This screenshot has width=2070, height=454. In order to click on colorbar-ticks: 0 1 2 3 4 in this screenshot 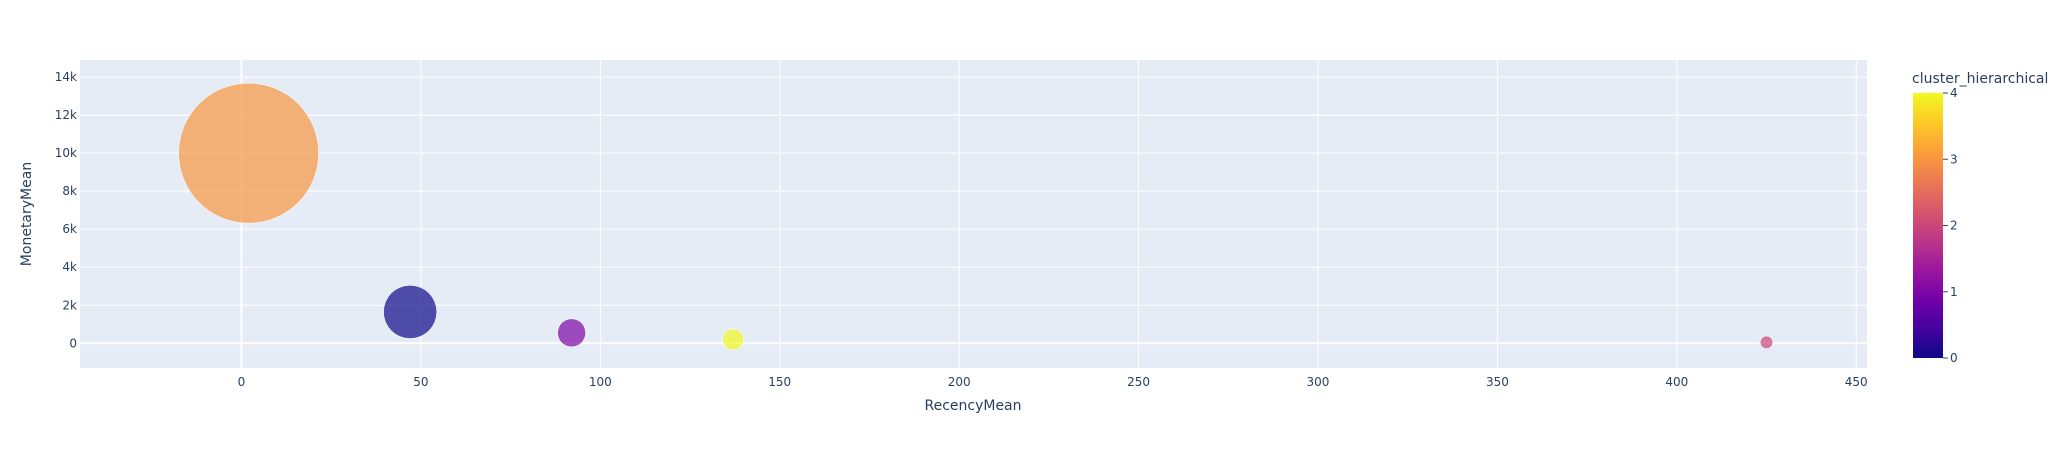, I will do `click(1950, 225)`.